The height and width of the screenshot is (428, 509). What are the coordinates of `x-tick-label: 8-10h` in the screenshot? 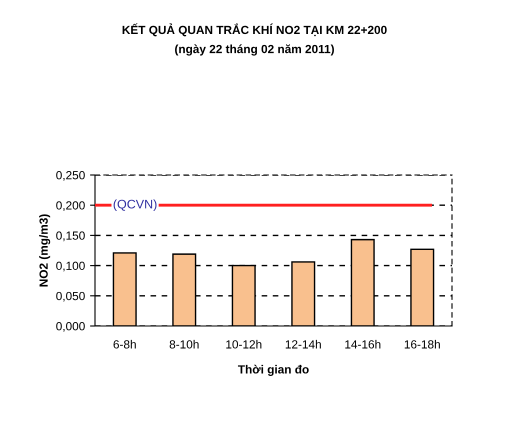 It's located at (184, 344).